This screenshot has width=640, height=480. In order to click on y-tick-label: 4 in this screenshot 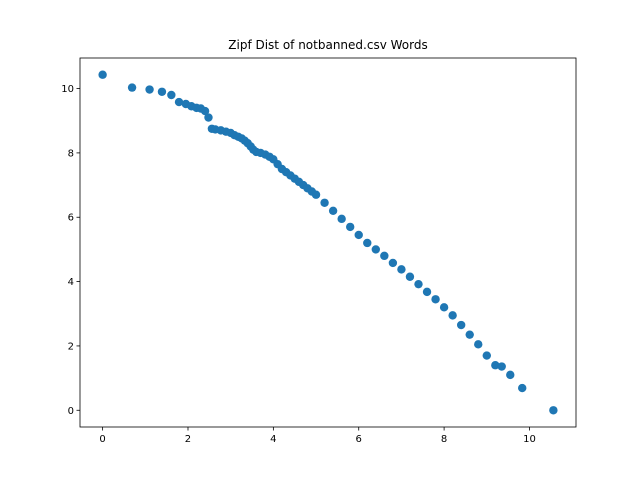, I will do `click(71, 282)`.